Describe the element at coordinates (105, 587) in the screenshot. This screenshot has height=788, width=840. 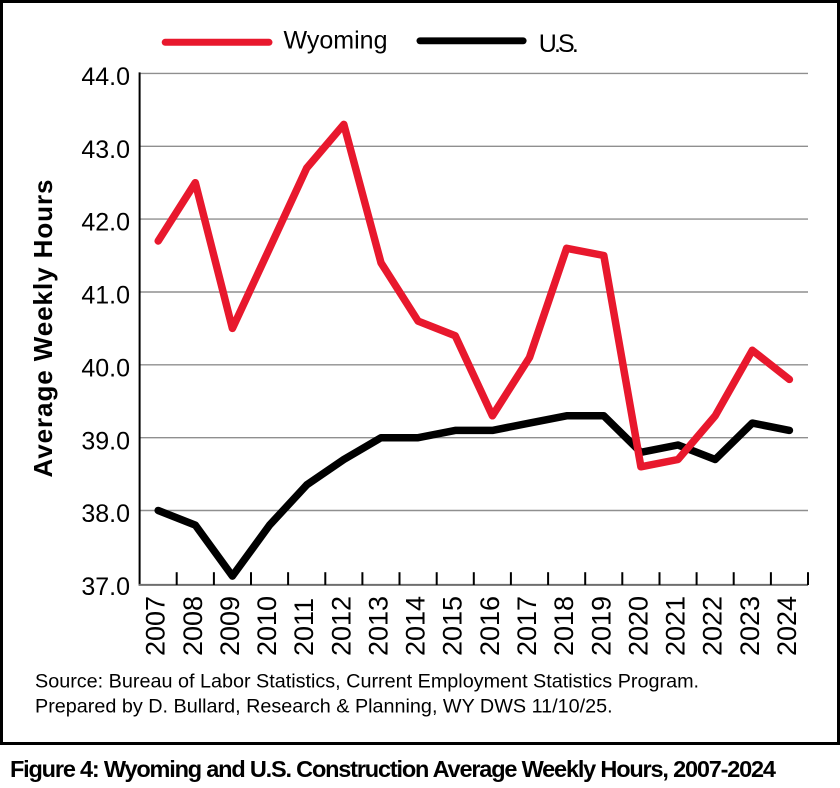
I see `svg-text: 37.0` at that location.